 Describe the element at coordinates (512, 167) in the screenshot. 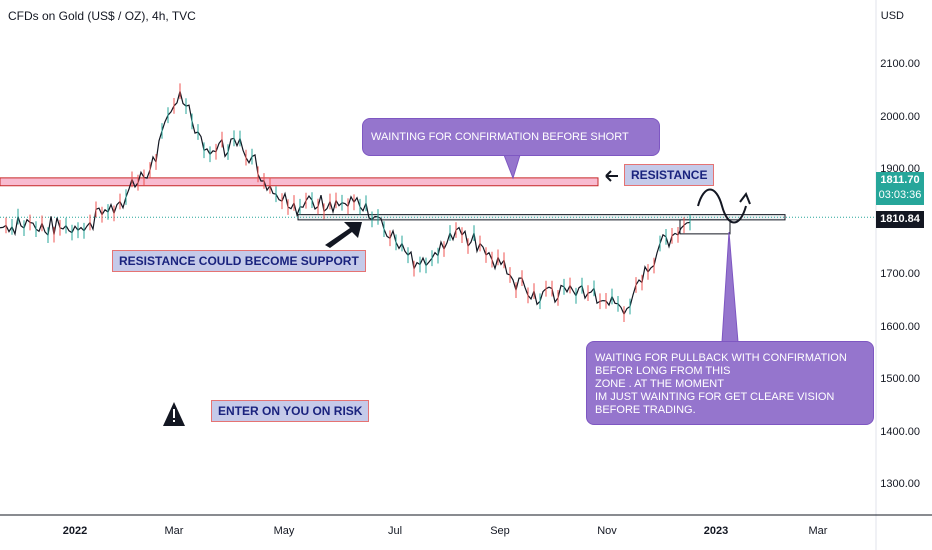

I see `short-callout-pointer` at that location.